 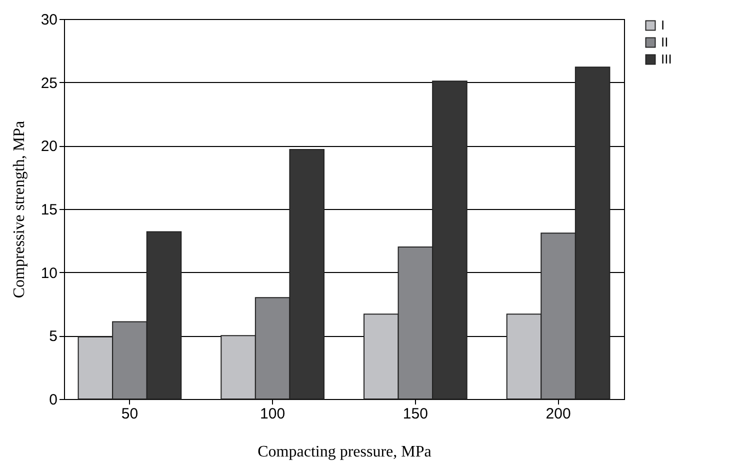 I want to click on x-tick-label: 50, so click(x=129, y=414).